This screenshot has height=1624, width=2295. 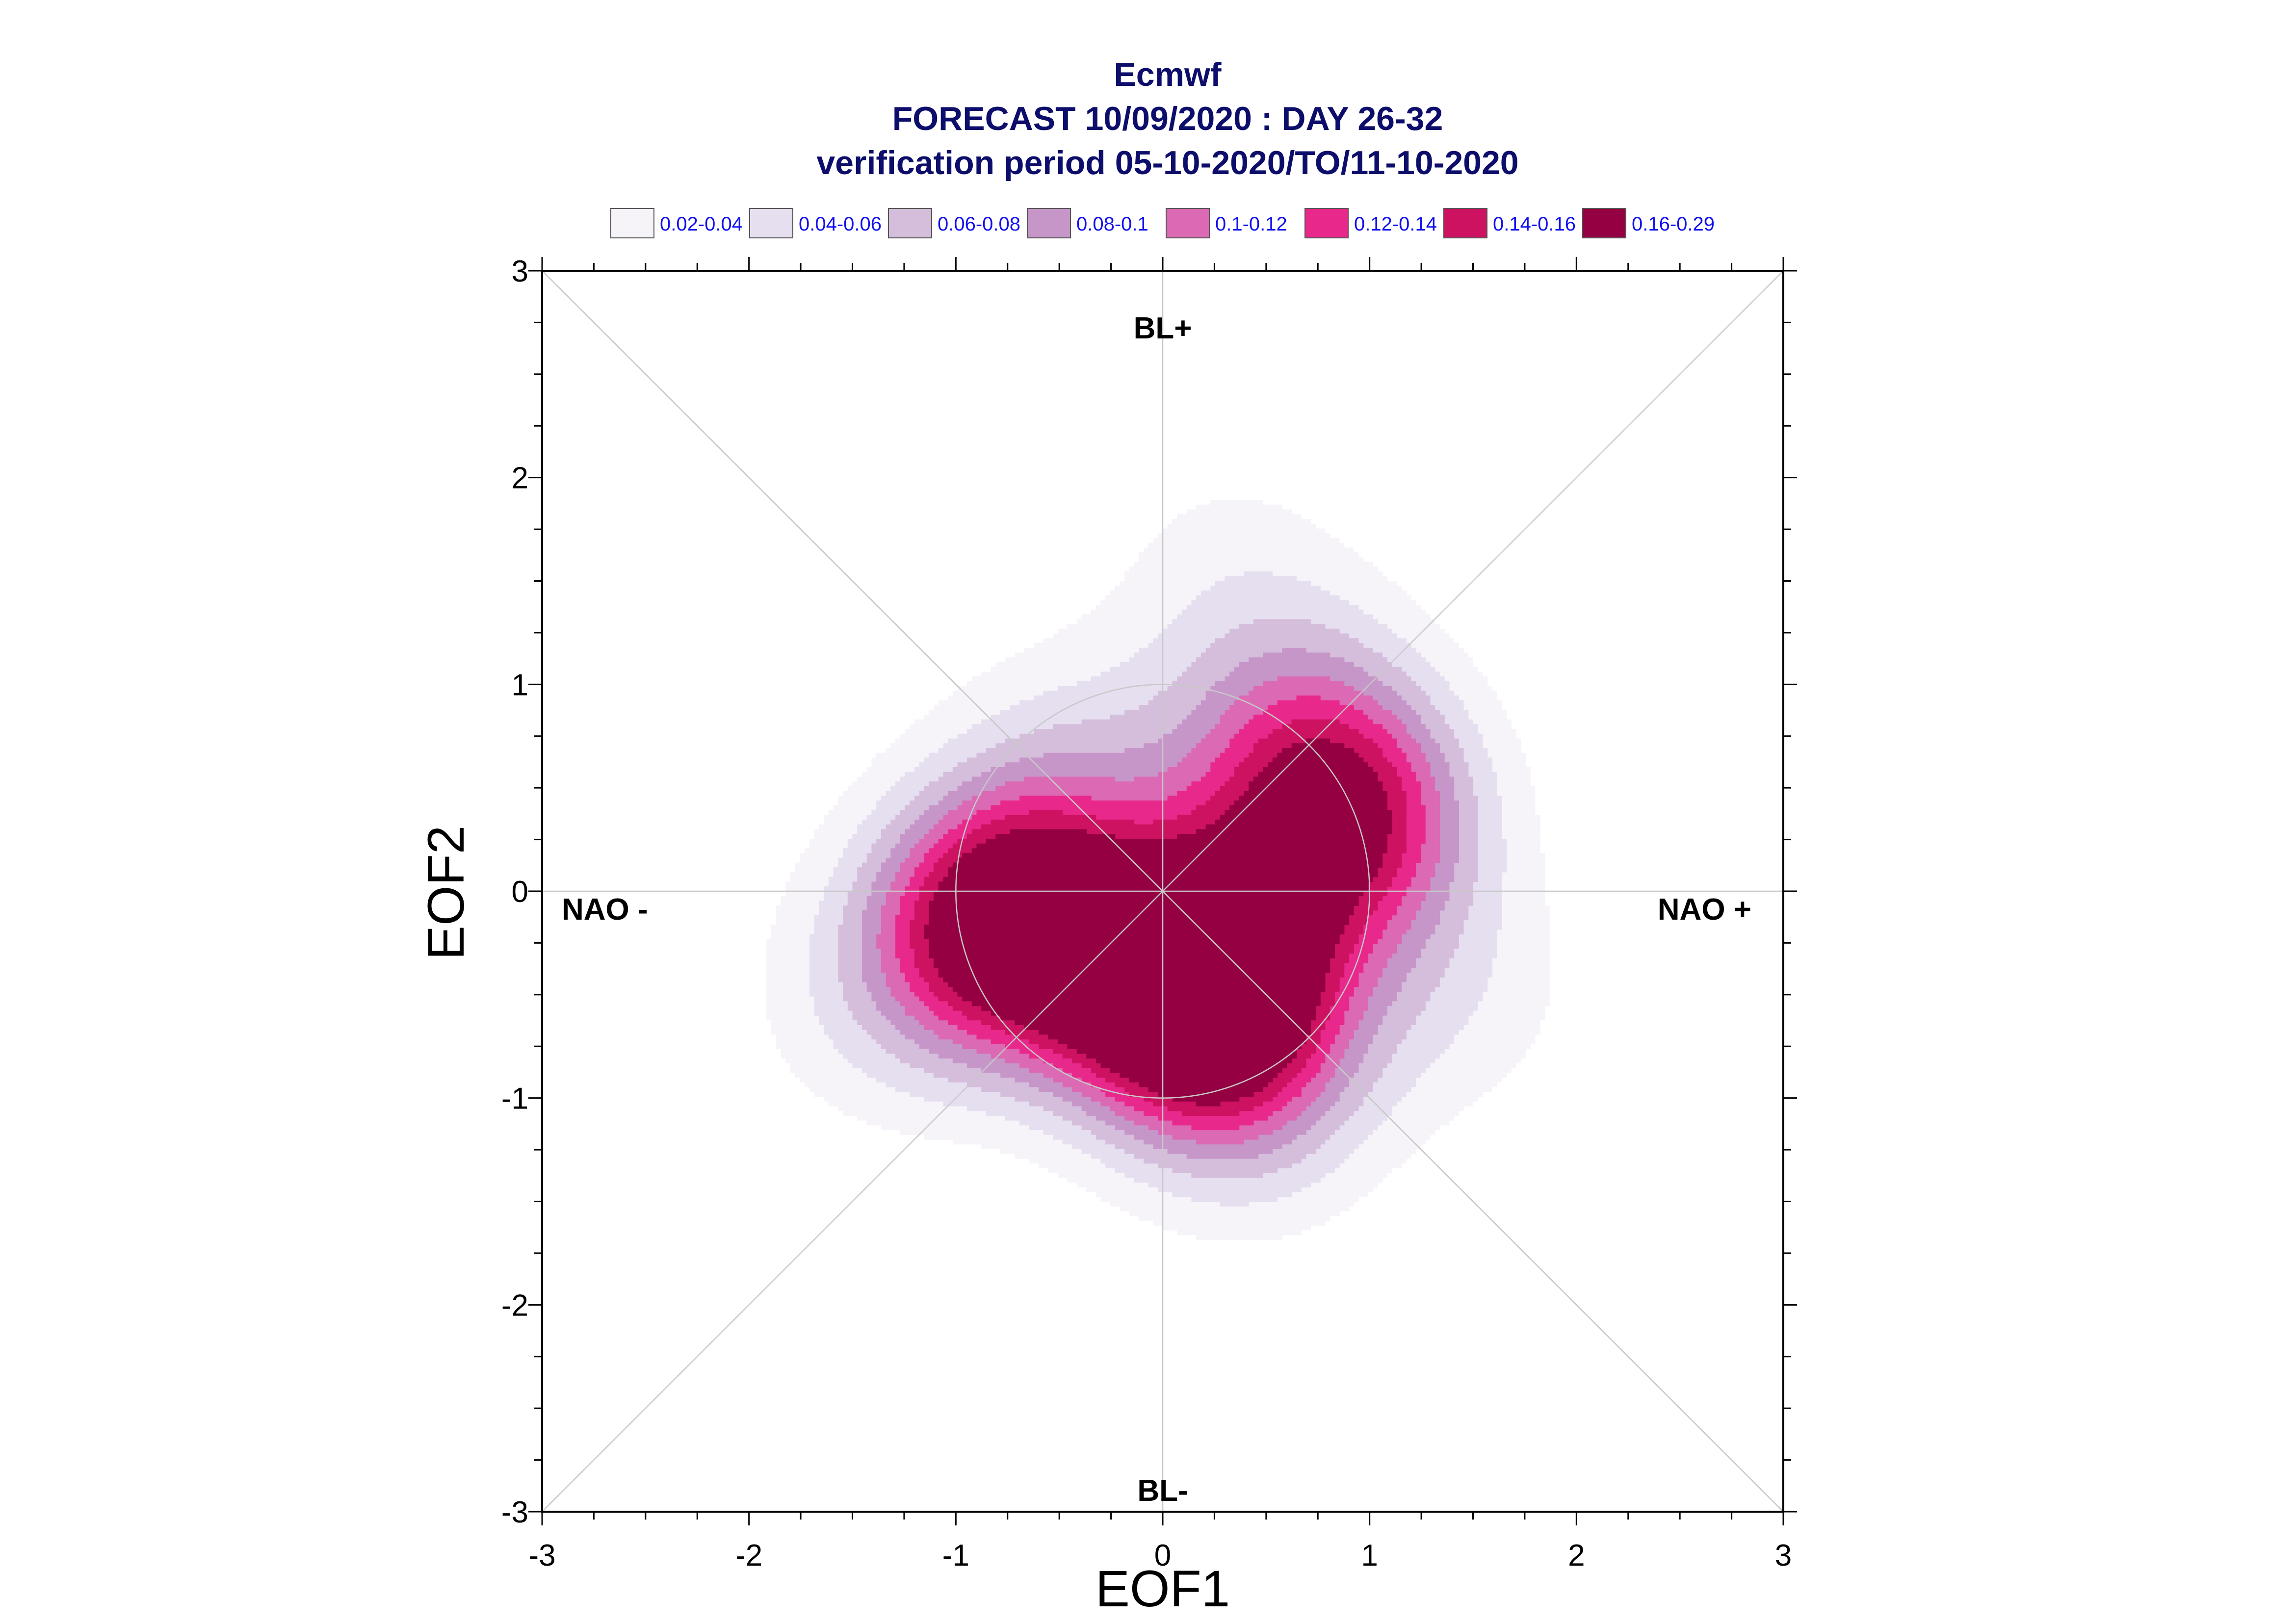 I want to click on legend-label: 0.16-0.29, so click(x=1674, y=224).